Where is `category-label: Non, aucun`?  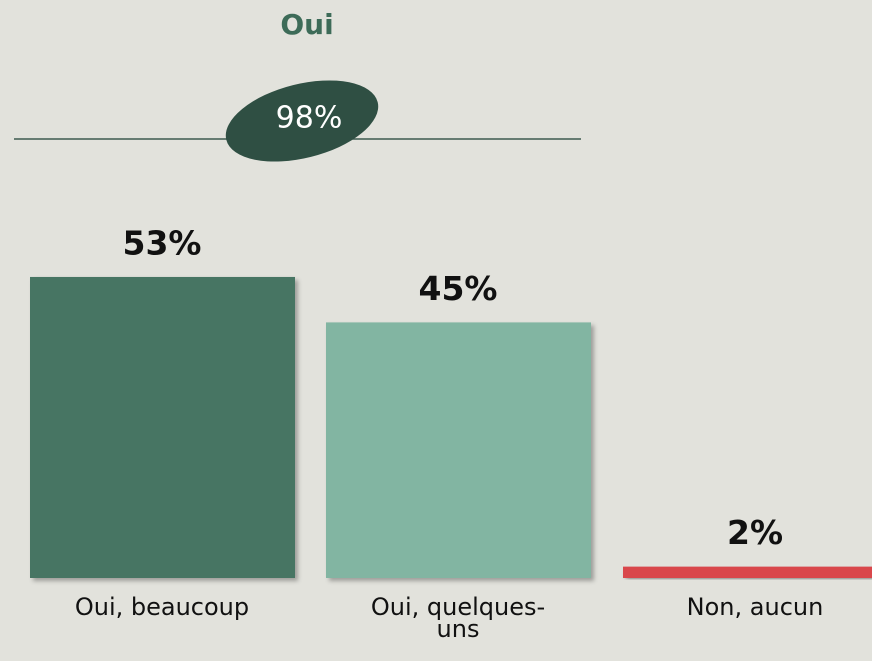
category-label: Non, aucun is located at coordinates (755, 607).